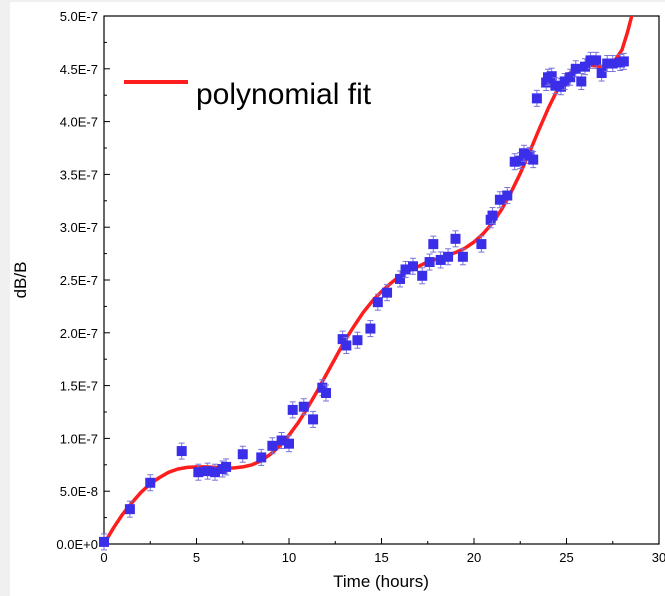 Image resolution: width=665 pixels, height=596 pixels. What do you see at coordinates (566, 557) in the screenshot?
I see `x-tick-label: 25` at bounding box center [566, 557].